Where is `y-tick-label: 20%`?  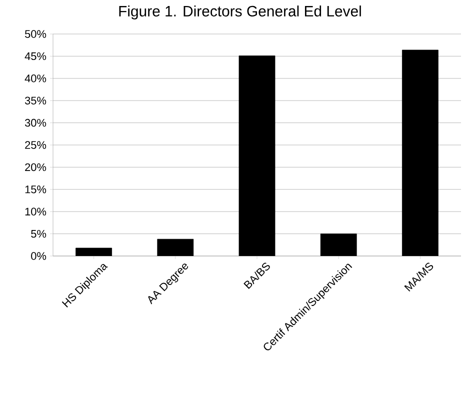
y-tick-label: 20% is located at coordinates (35, 167).